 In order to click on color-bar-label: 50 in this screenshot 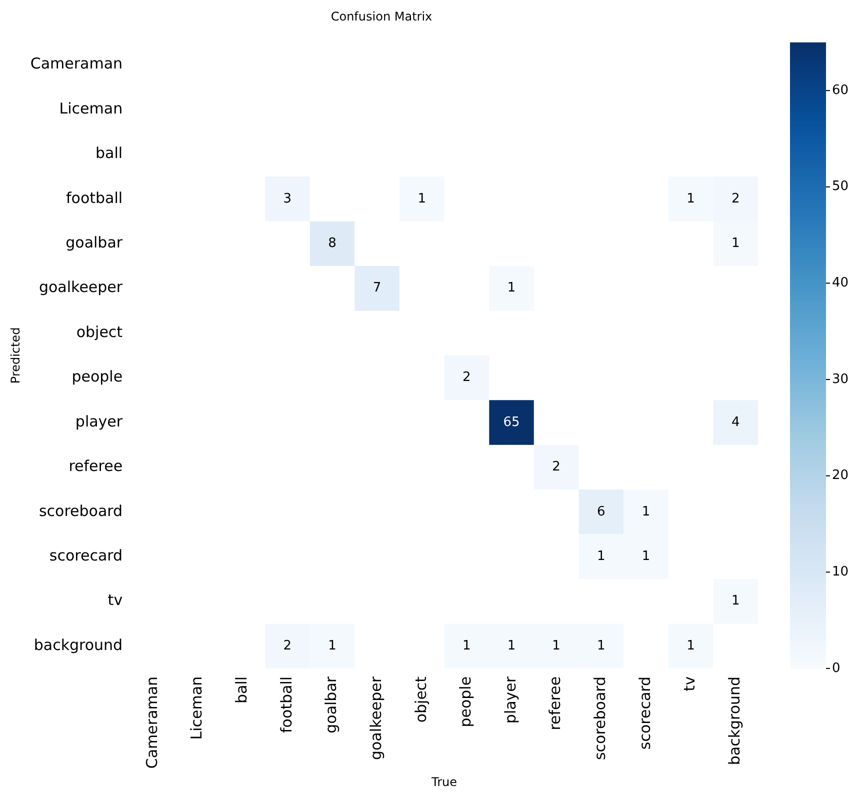, I will do `click(840, 186)`.